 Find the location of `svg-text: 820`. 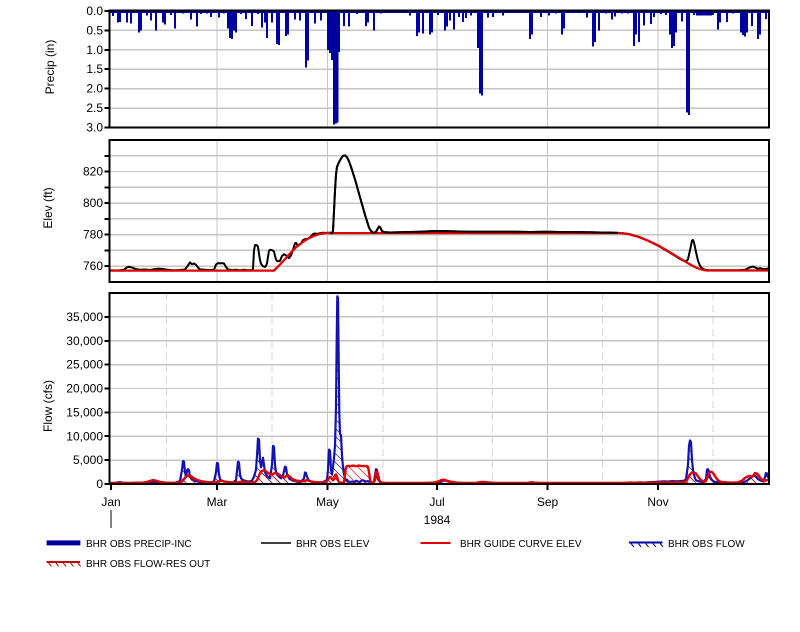

svg-text: 820 is located at coordinates (93, 172).